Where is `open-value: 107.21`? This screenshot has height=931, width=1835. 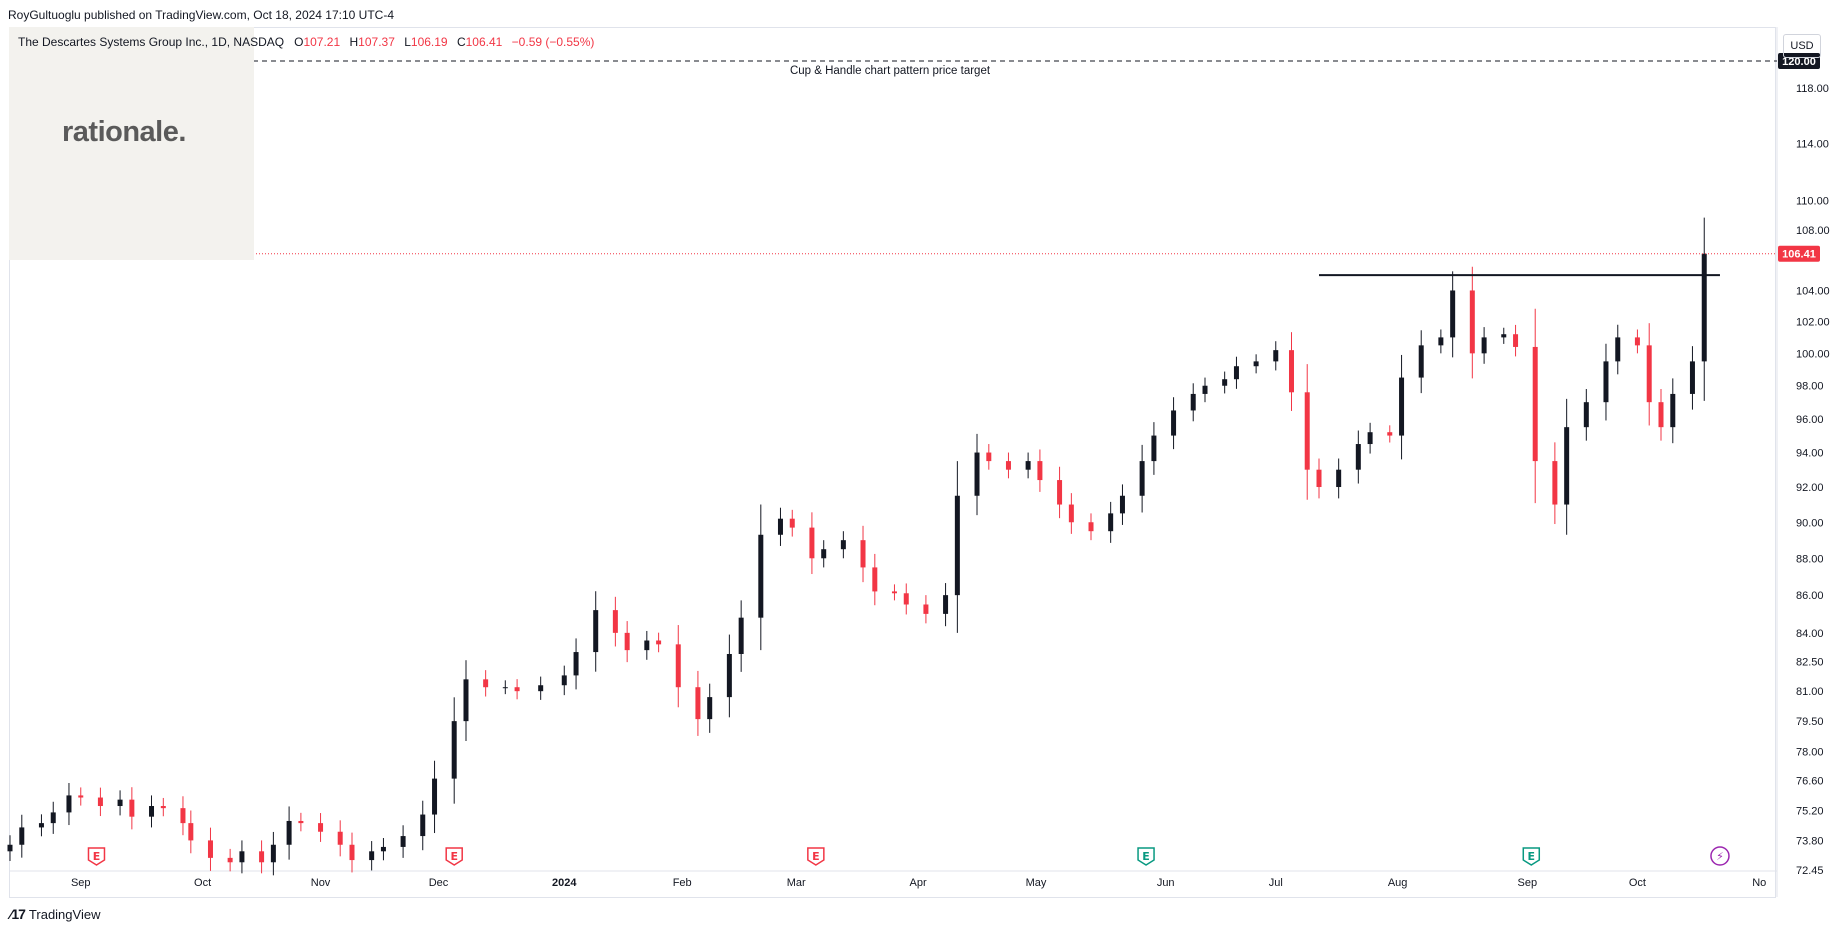 open-value: 107.21 is located at coordinates (322, 42).